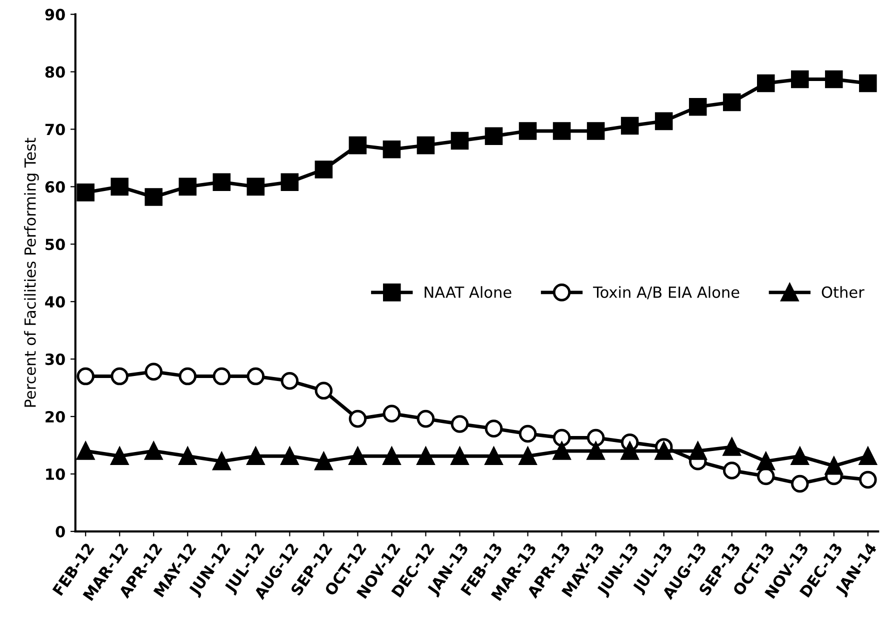  I want to click on y-tick-label: 20, so click(55, 416).